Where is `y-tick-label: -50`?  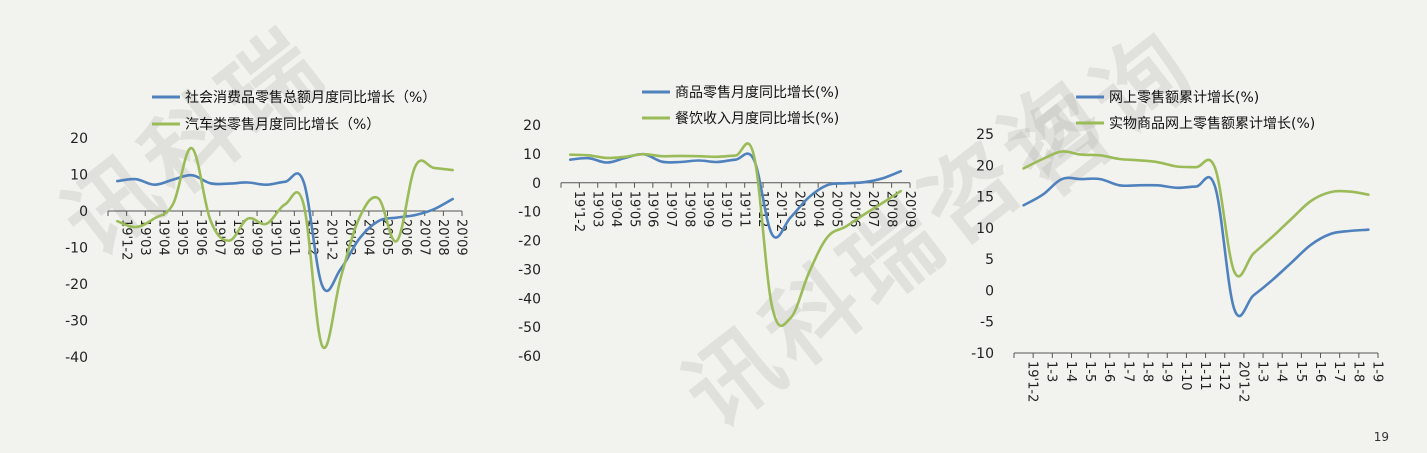
y-tick-label: -50 is located at coordinates (529, 328).